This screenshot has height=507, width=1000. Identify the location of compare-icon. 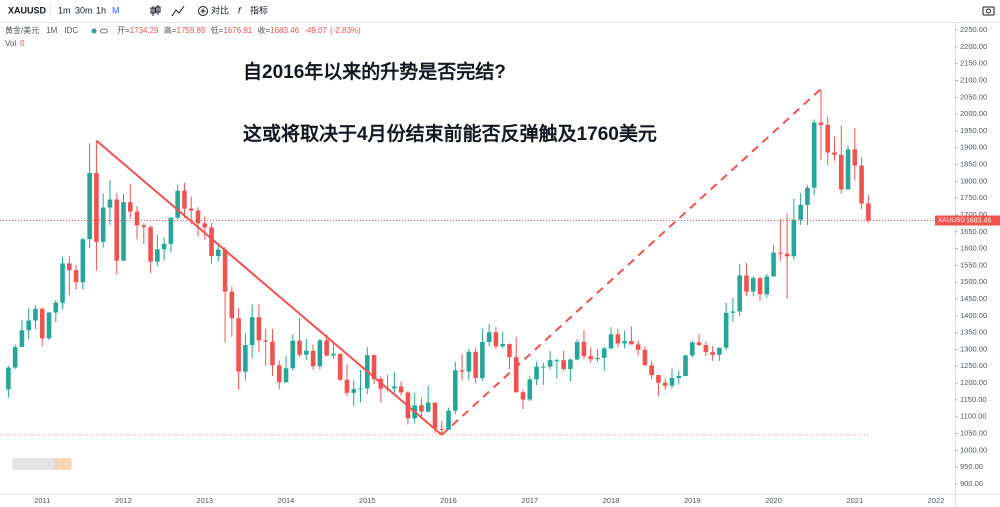
(203, 11).